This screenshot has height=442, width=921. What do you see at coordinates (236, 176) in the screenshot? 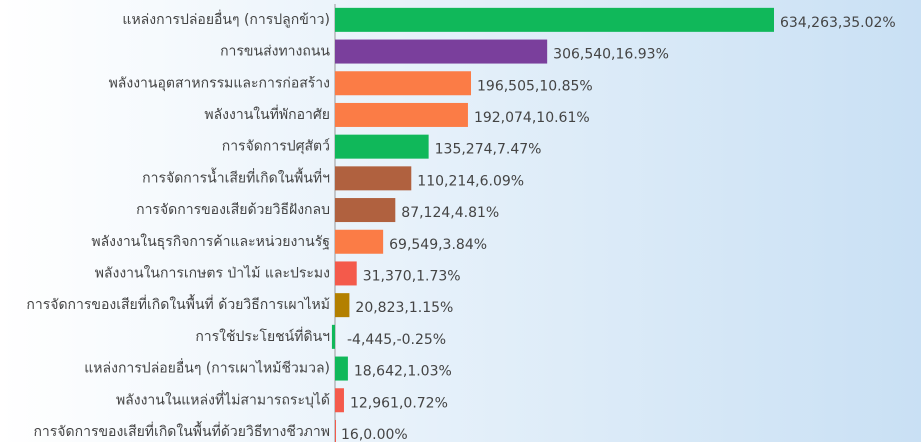
I see `category-label: การจัดการน้ำเสียที่เกิดในพื้นที่ฯ` at bounding box center [236, 176].